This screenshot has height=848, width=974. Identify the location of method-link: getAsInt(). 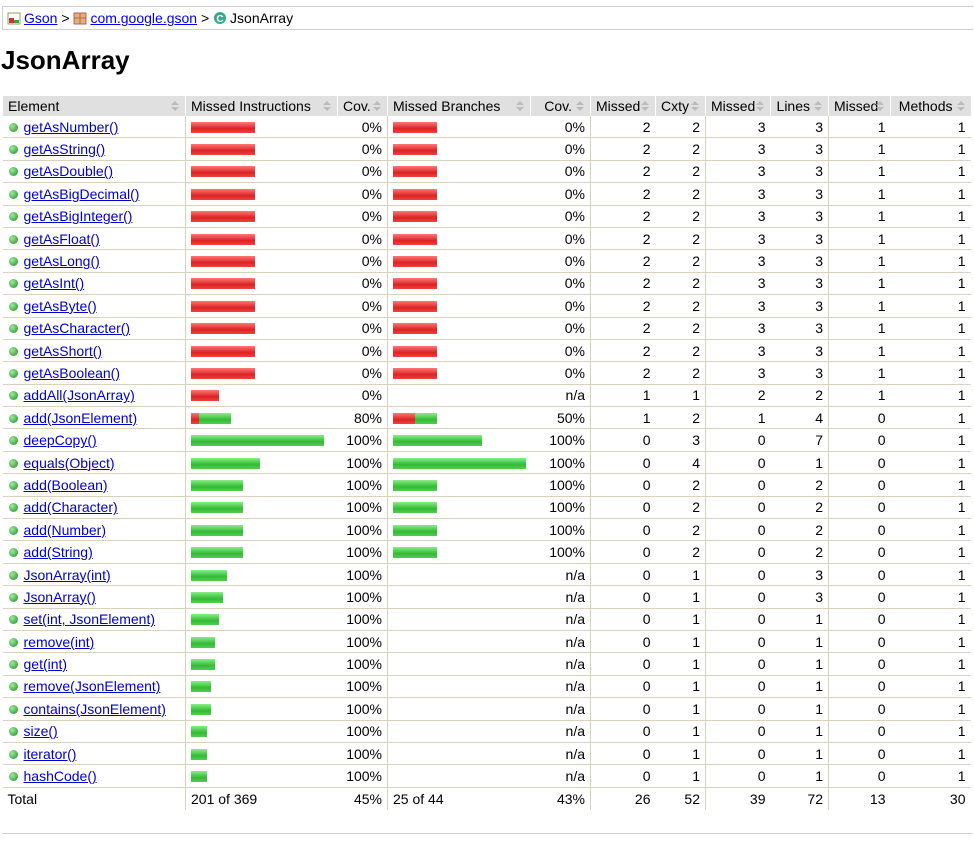
(54, 283).